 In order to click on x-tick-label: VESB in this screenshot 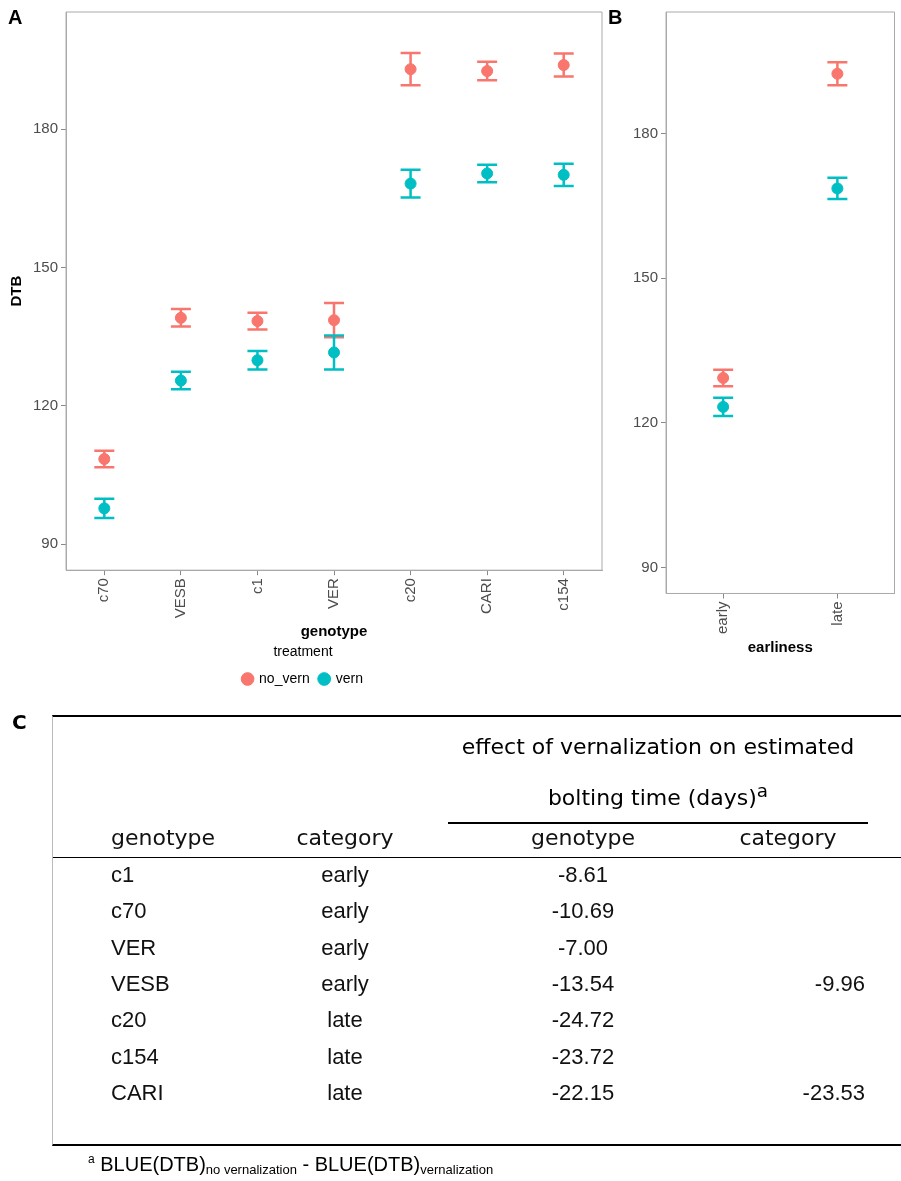, I will do `click(180, 598)`.